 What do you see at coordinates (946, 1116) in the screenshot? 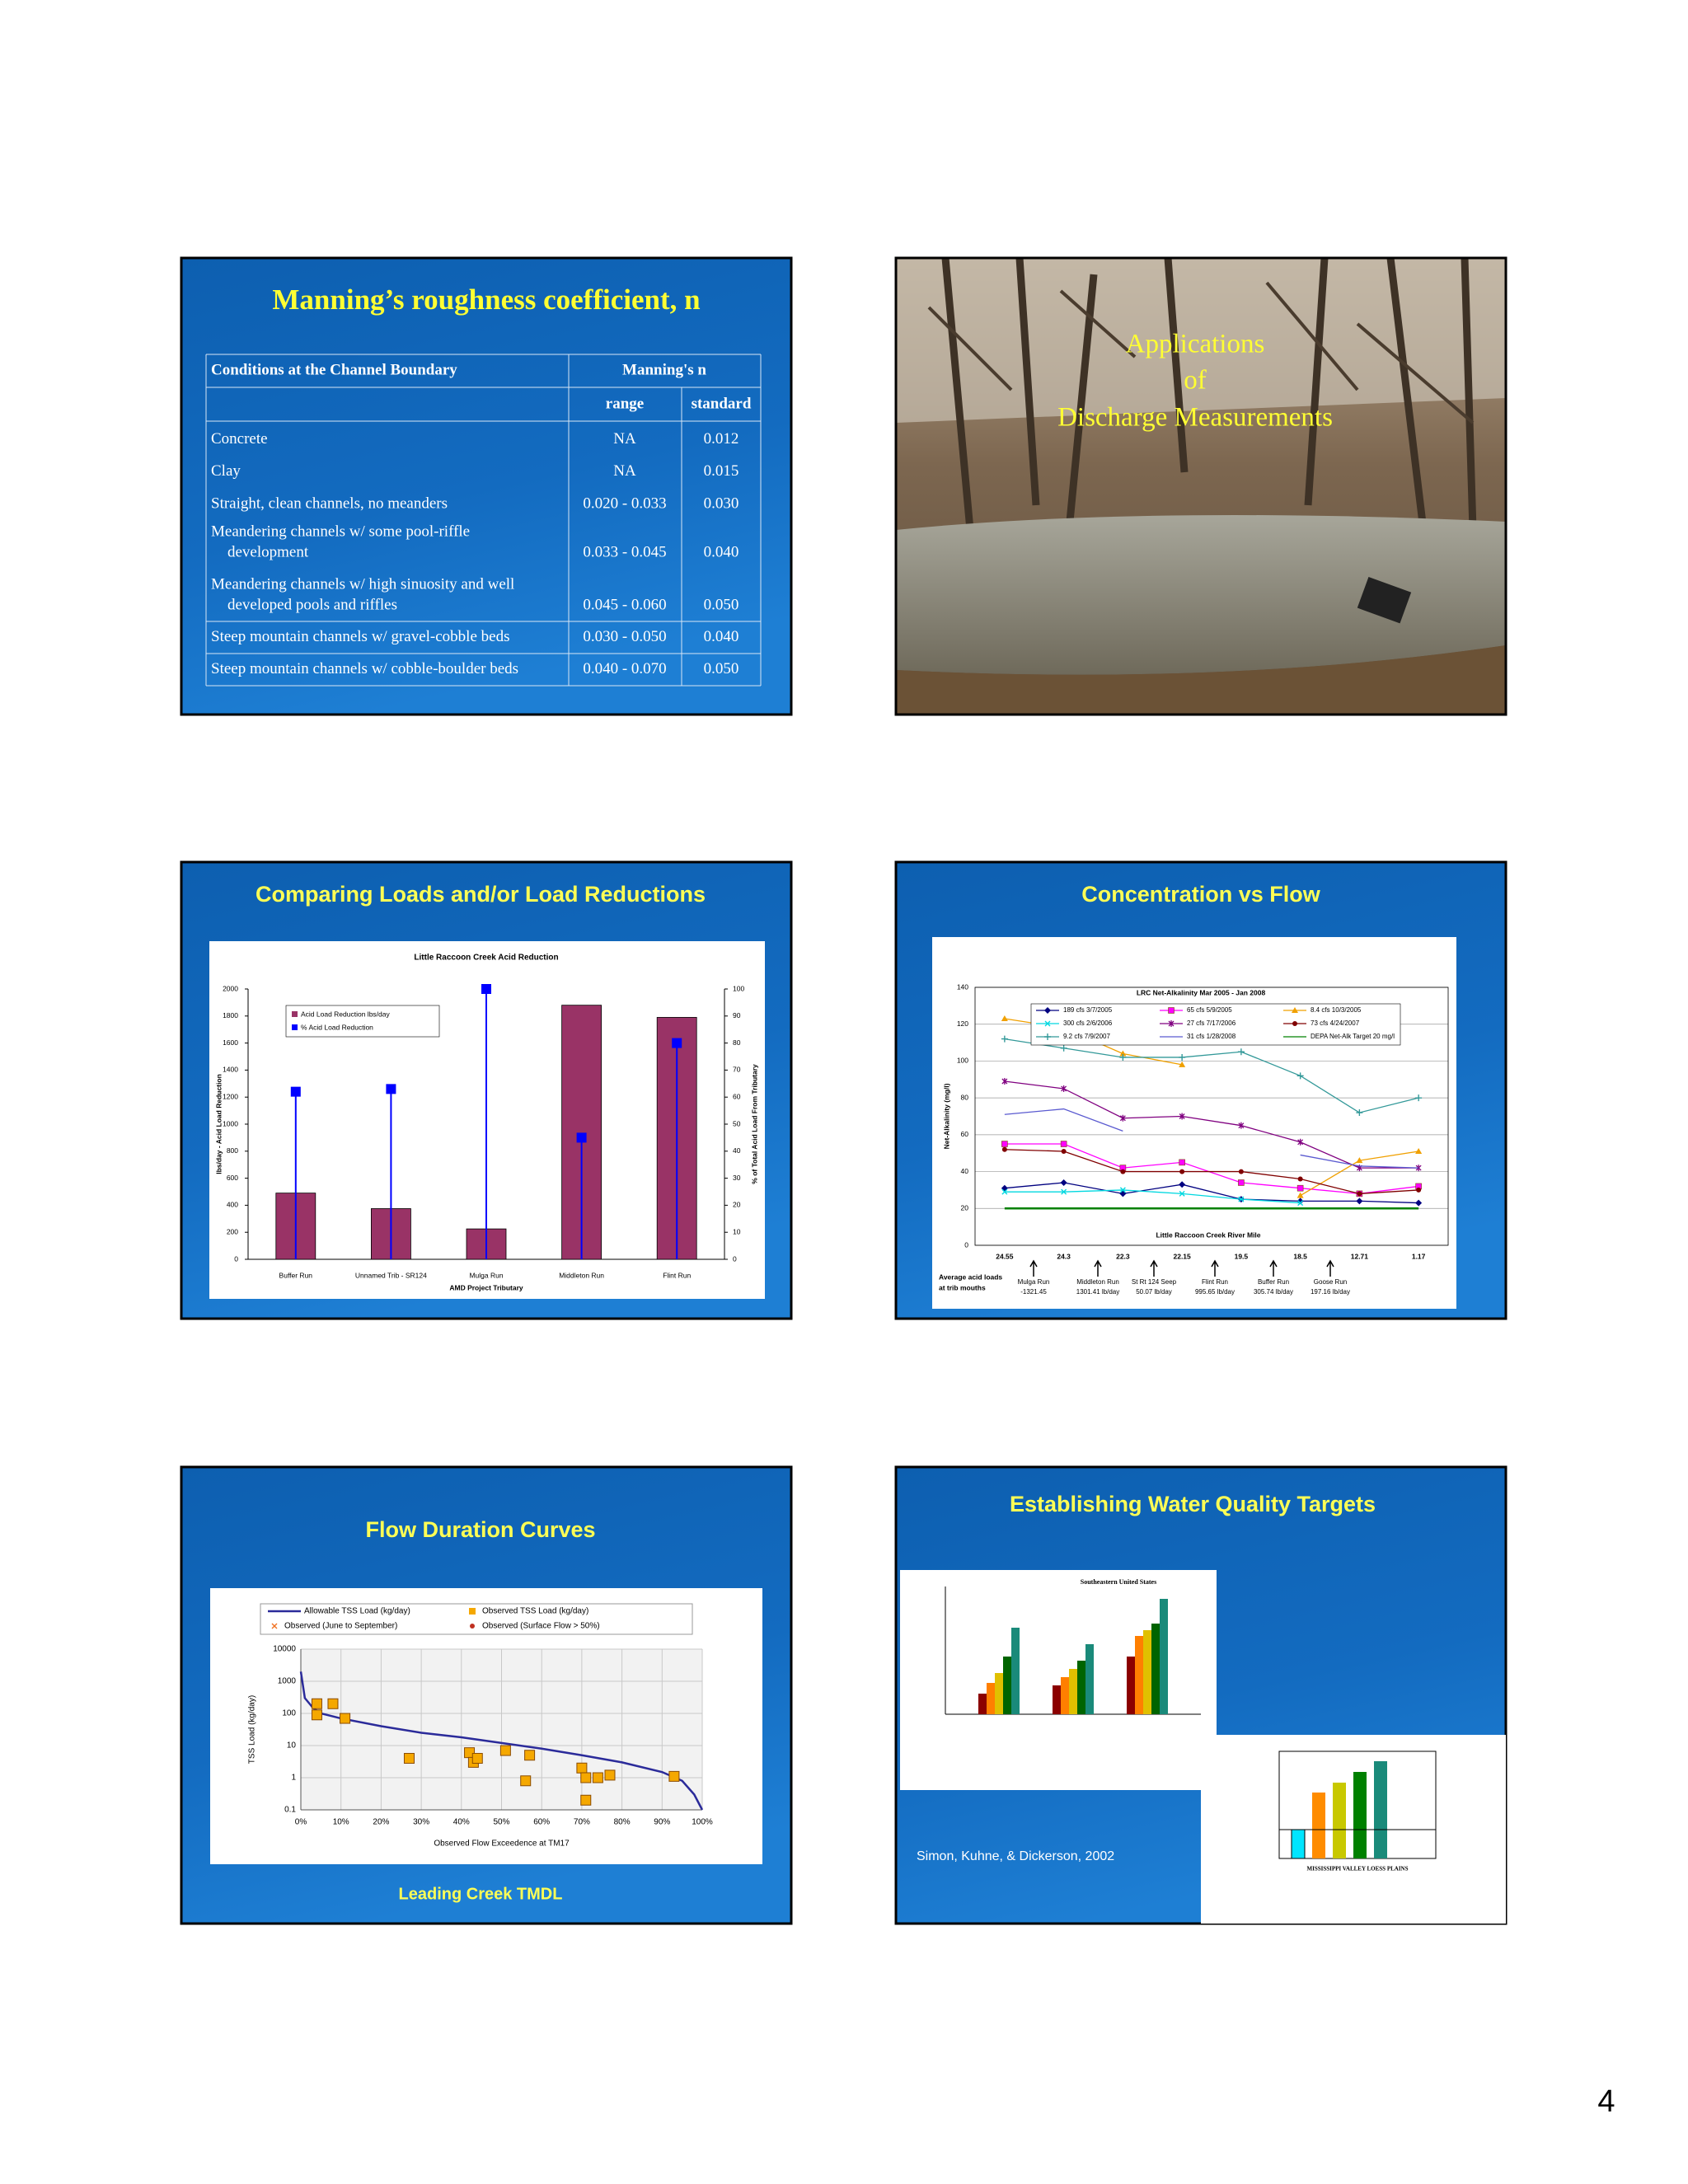
I see `y-axis-label: Net-Alkalinity (mg/l)` at bounding box center [946, 1116].